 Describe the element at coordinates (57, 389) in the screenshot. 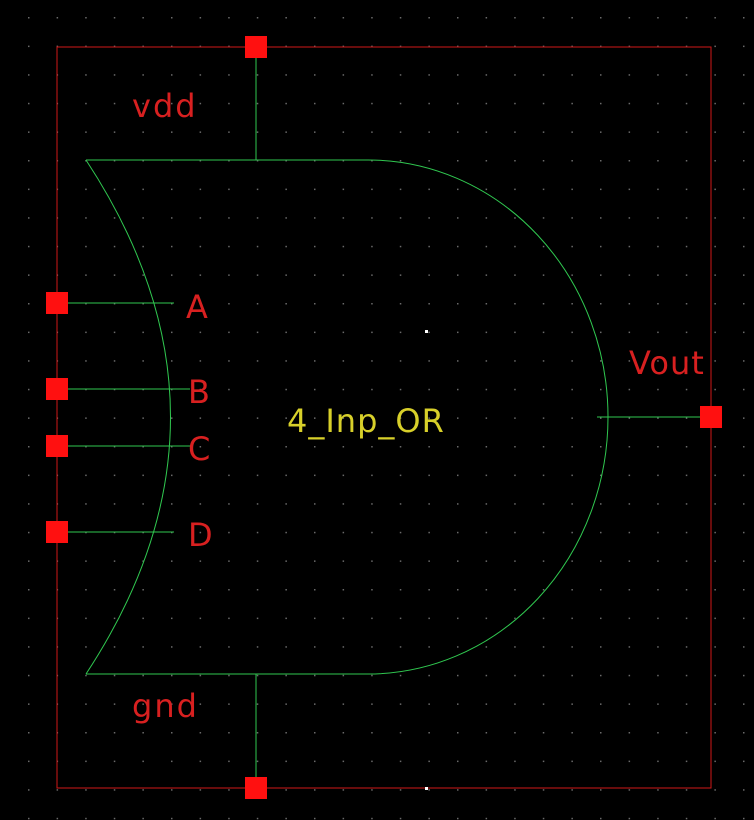

I see `input-b-pin` at that location.